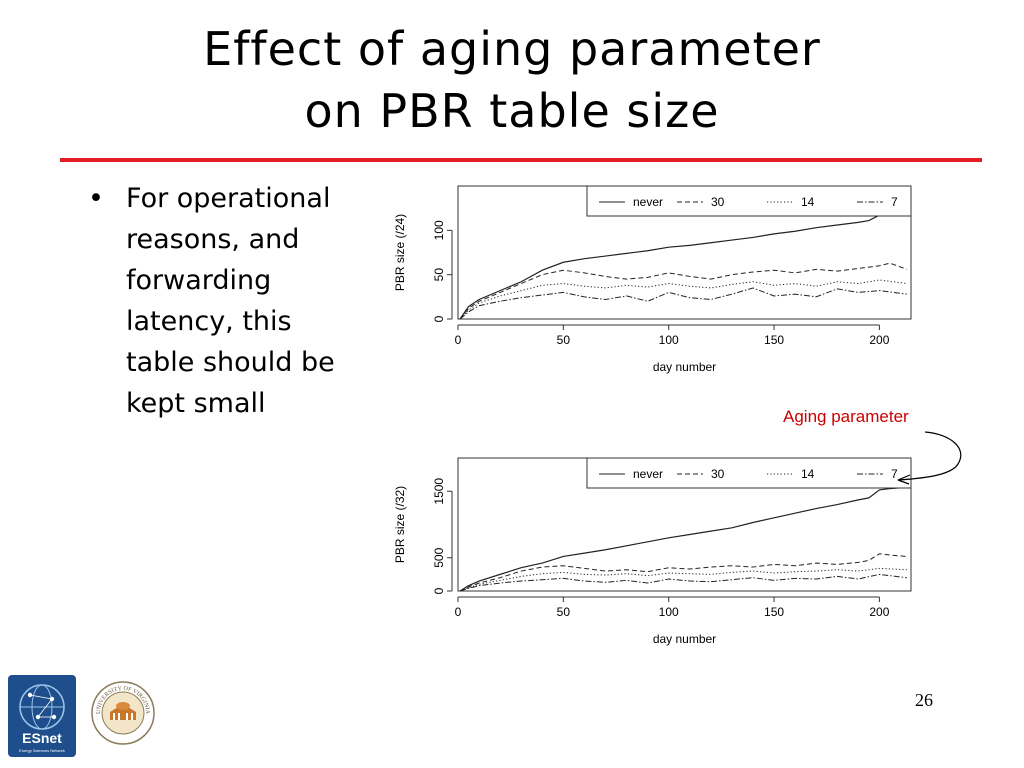  What do you see at coordinates (512, 49) in the screenshot?
I see `slide-title-line1: Effect of aging parameter` at bounding box center [512, 49].